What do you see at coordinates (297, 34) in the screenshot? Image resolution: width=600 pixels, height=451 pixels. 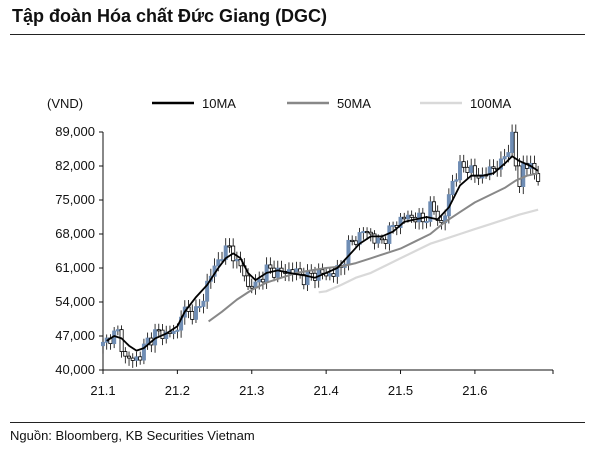 I see `top-rule` at bounding box center [297, 34].